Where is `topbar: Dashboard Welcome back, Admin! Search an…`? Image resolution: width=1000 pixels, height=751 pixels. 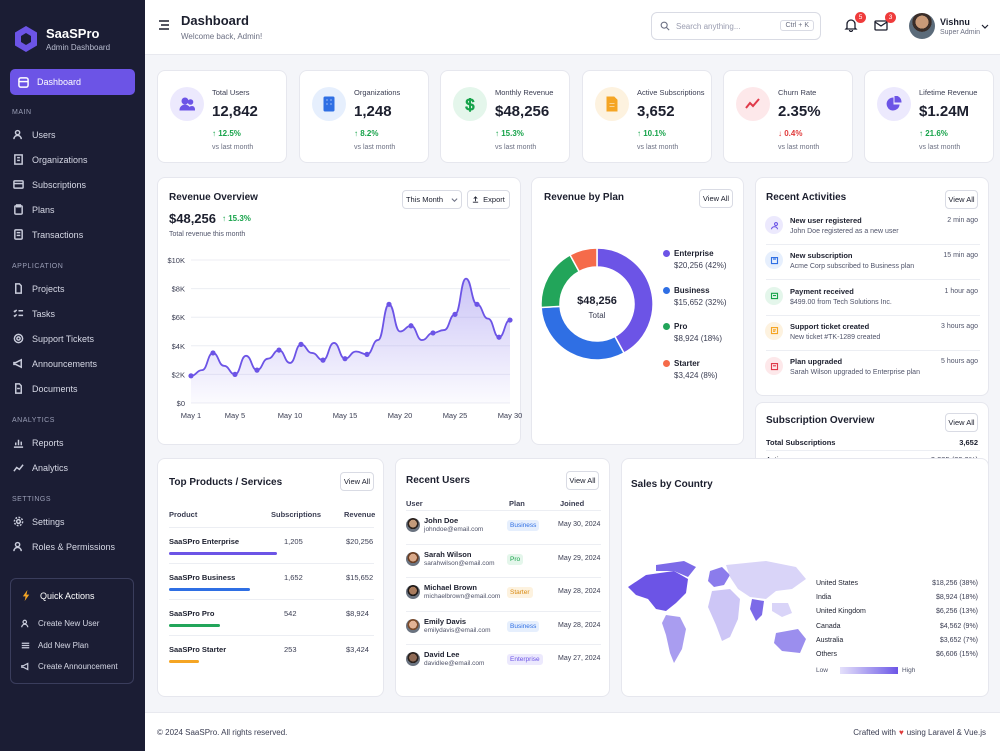 topbar: Dashboard Welcome back, Admin! Search an… is located at coordinates (572, 27).